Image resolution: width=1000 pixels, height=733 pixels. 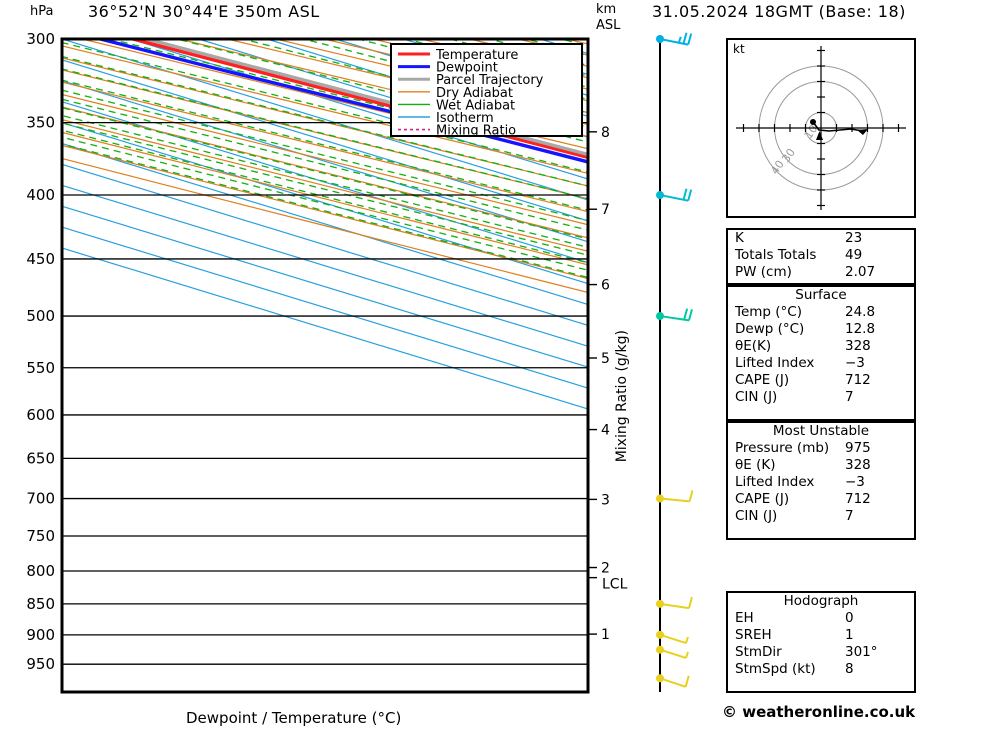 I want to click on altitude-unit-label-km: km, so click(x=606, y=9).